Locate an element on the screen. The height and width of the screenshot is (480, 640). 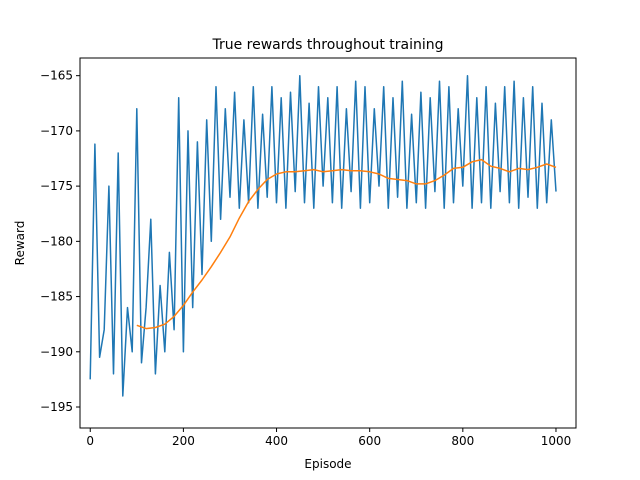
y-tick-label: −175 is located at coordinates (56, 186).